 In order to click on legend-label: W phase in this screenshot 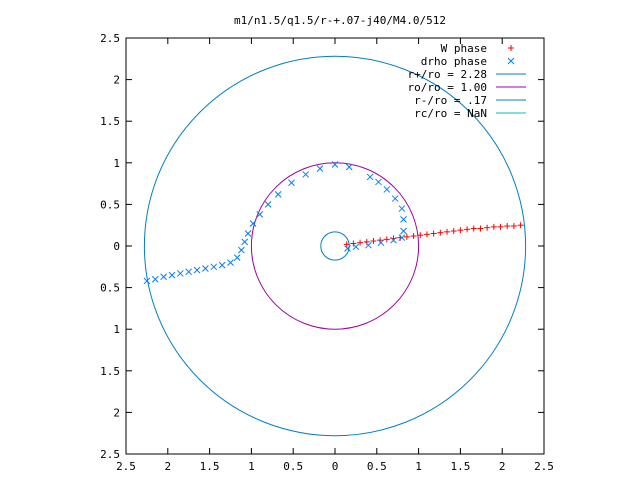, I will do `click(464, 48)`.